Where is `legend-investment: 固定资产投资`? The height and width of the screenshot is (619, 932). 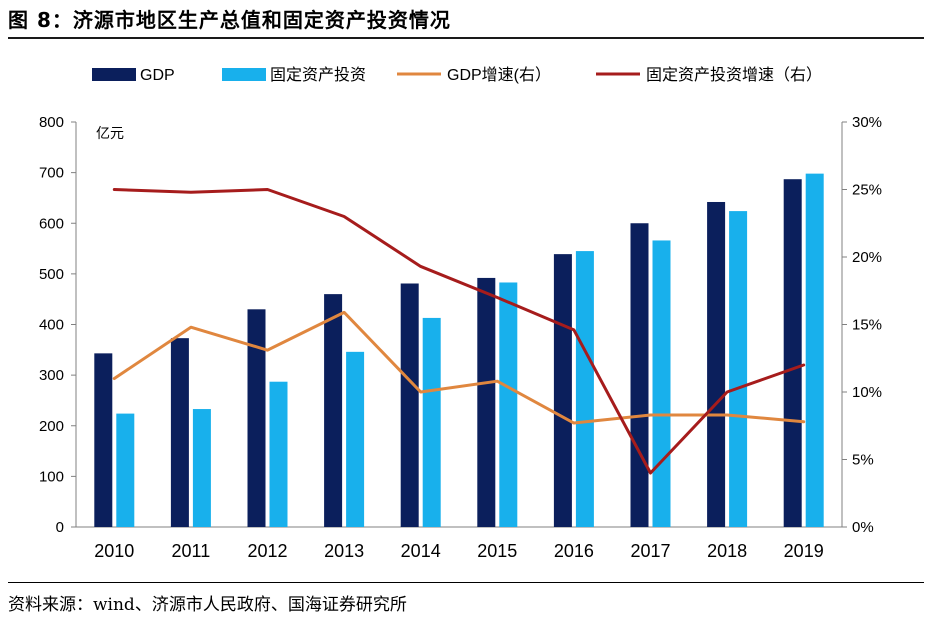
legend-investment: 固定资产投资 is located at coordinates (294, 75).